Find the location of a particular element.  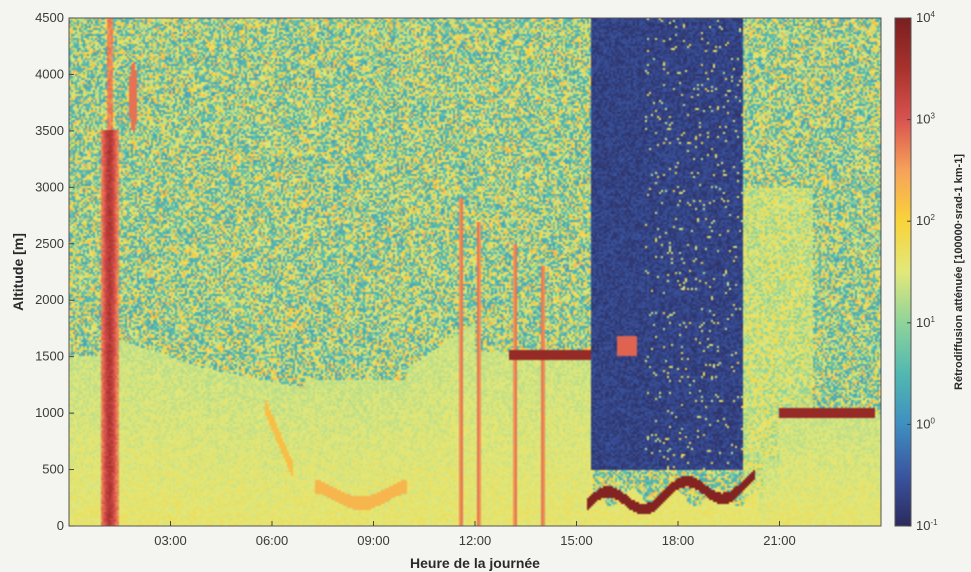

colorbar-tick-label: 10⁻¹ is located at coordinates (927, 525).